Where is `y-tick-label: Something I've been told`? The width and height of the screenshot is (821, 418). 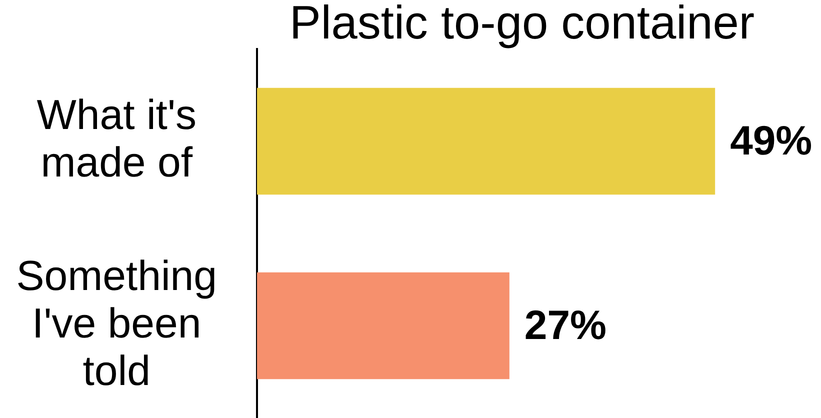 y-tick-label: Something I've been told is located at coordinates (116, 323).